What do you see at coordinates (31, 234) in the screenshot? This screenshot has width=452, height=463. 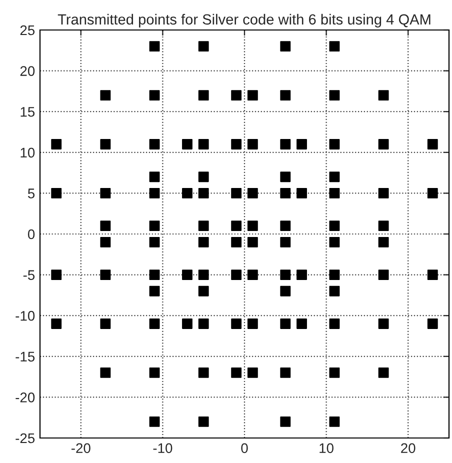 I see `y-tick-label: 0` at bounding box center [31, 234].